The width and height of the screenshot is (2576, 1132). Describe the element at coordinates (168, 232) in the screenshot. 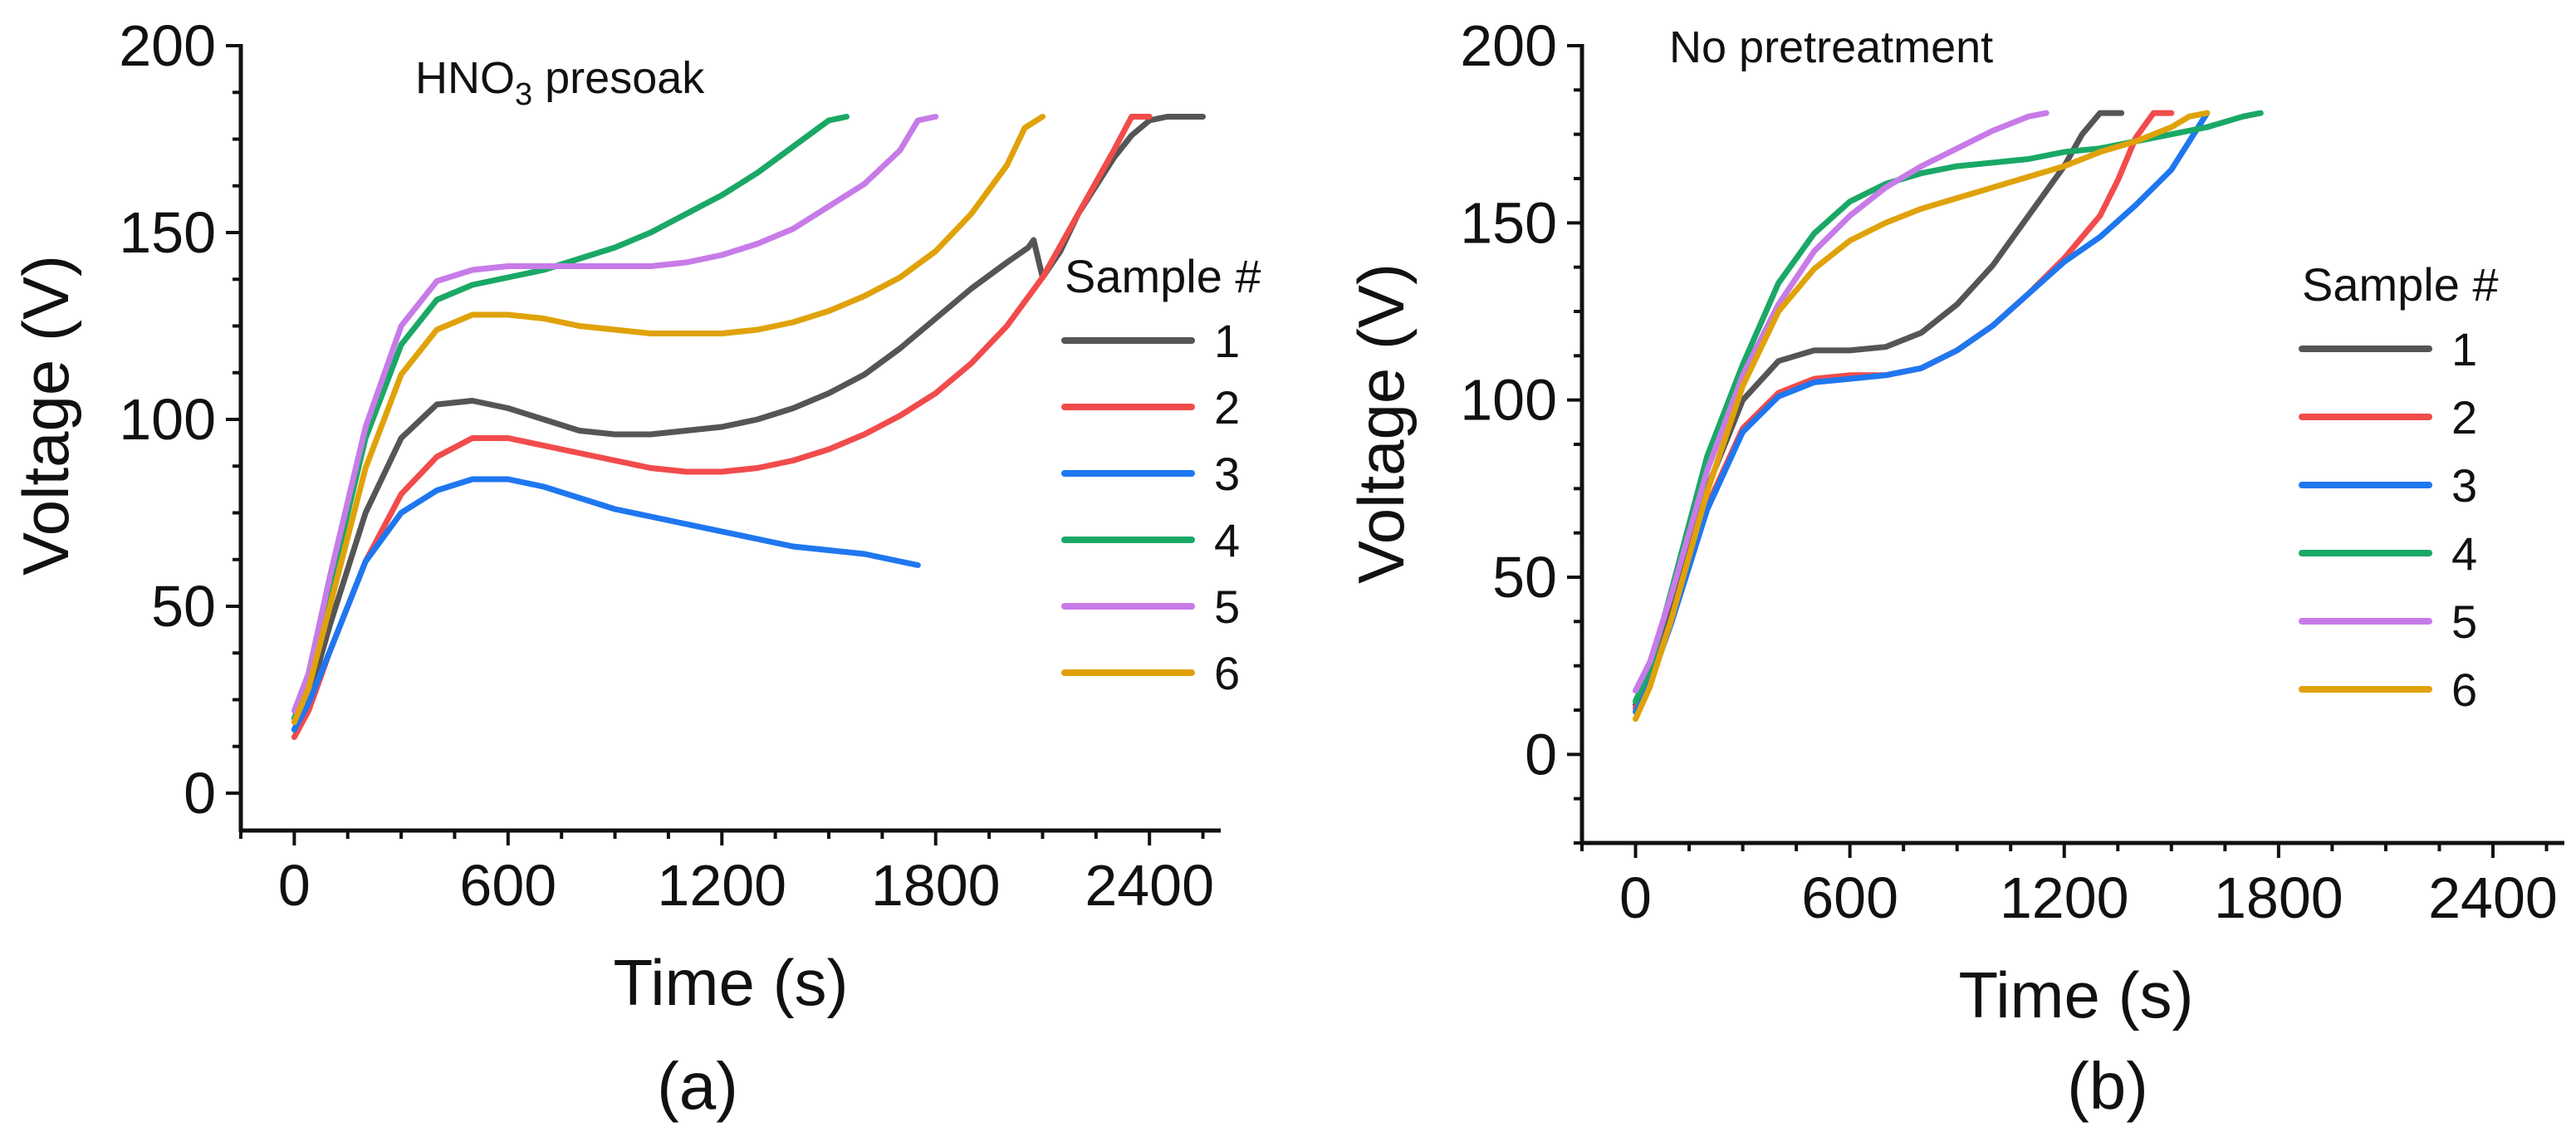

I see `y-tick-label-a: 150` at that location.